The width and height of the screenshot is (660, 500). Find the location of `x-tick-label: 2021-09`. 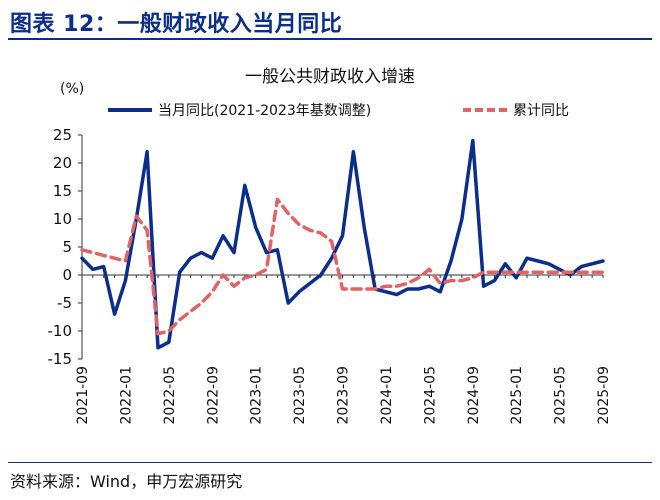

x-tick-label: 2021-09 is located at coordinates (83, 395).